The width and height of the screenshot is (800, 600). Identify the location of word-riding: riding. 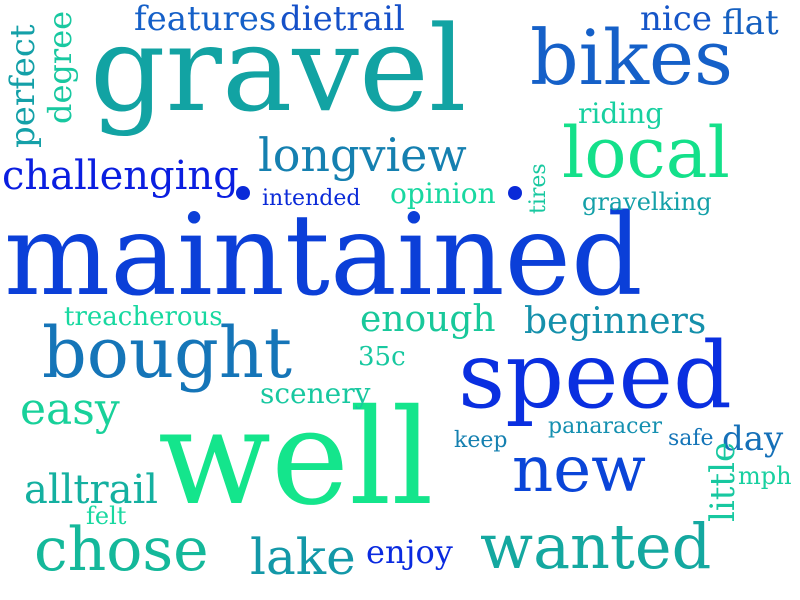
(621, 113).